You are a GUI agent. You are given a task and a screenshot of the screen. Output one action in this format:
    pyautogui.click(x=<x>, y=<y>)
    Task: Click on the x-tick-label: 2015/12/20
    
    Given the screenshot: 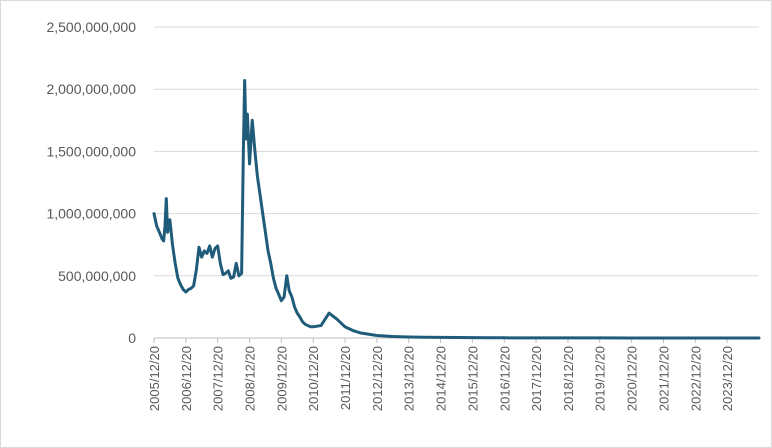 What is the action you would take?
    pyautogui.click(x=472, y=378)
    